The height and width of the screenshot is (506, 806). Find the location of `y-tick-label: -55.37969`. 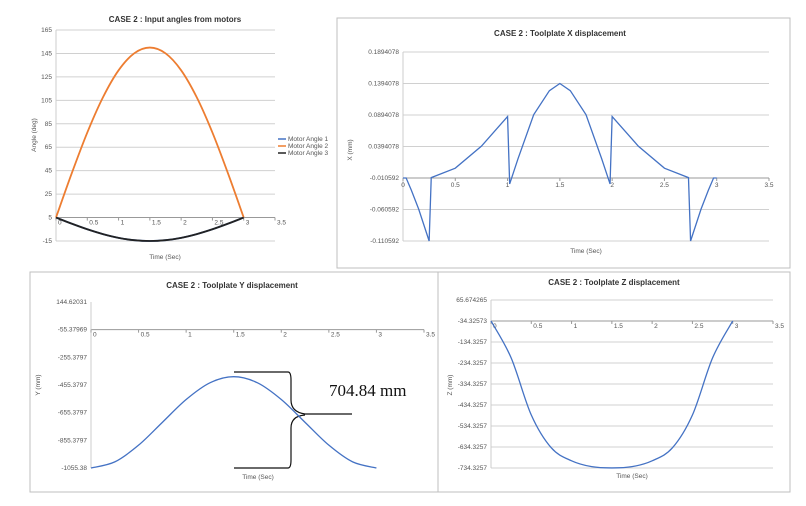

y-tick-label: -55.37969 is located at coordinates (73, 330).